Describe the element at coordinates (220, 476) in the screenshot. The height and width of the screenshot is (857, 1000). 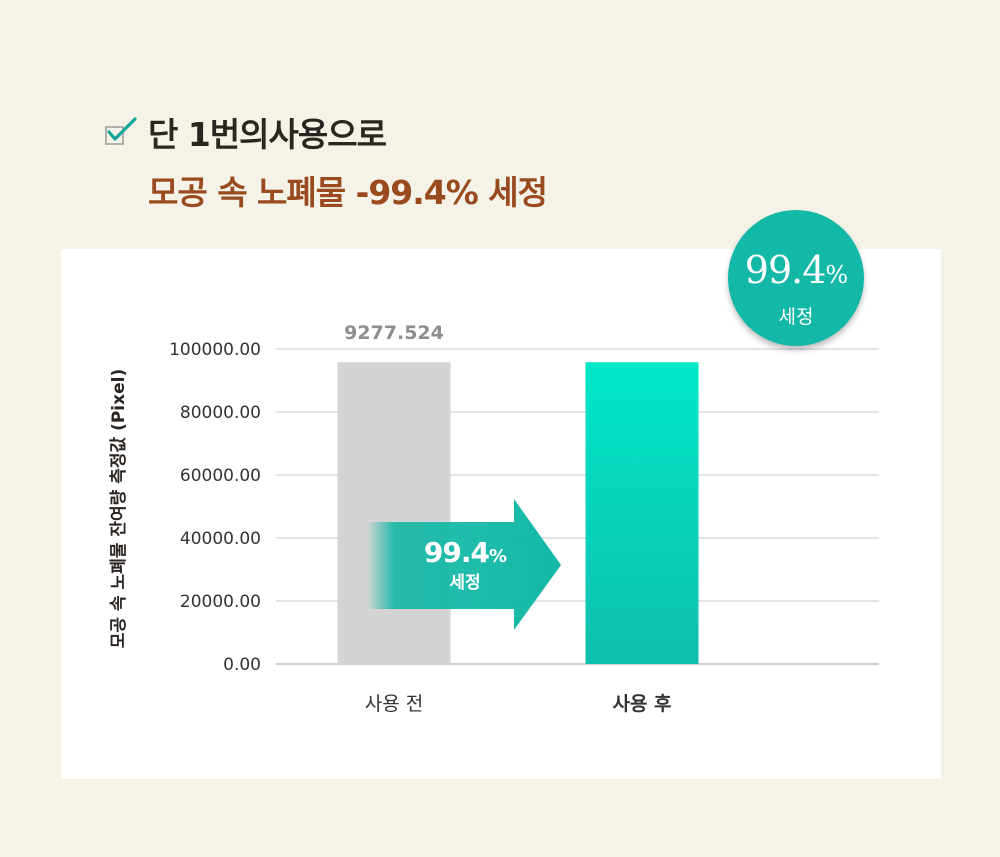
I see `y-tick-label: 60000.00` at that location.